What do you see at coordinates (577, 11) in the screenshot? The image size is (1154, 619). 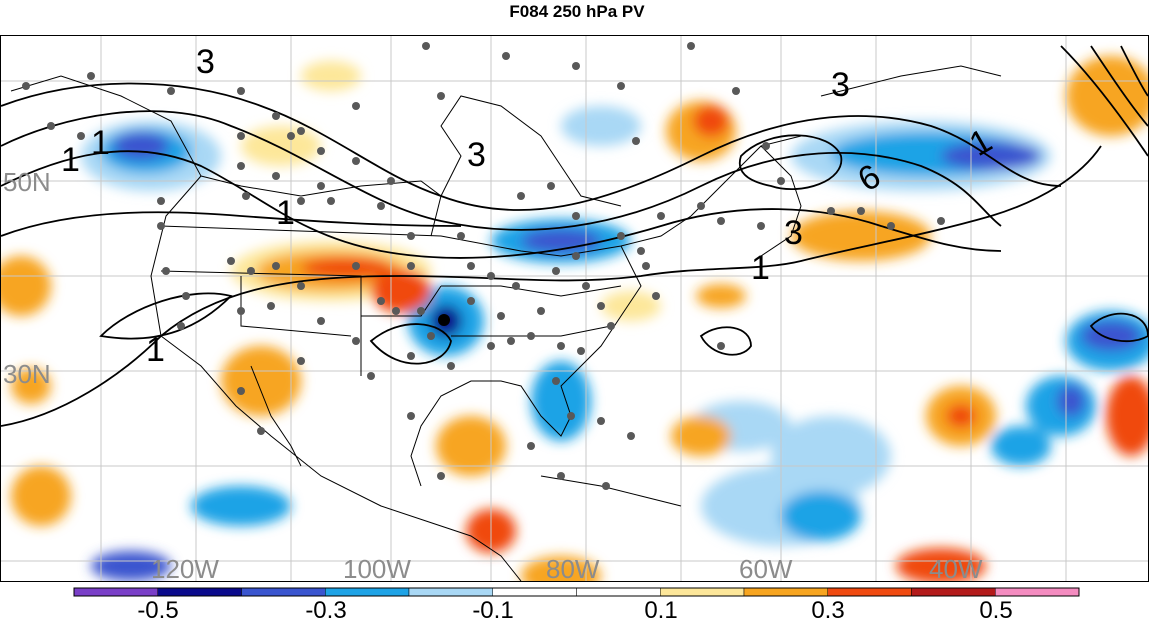 I see `map-title: F084 250 hPa PV` at bounding box center [577, 11].